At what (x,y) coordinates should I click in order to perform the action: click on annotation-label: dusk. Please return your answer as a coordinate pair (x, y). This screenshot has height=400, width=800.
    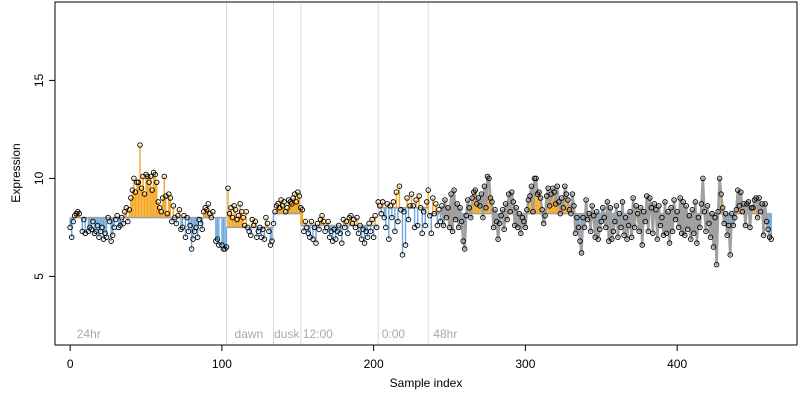
    Looking at the image, I should click on (287, 334).